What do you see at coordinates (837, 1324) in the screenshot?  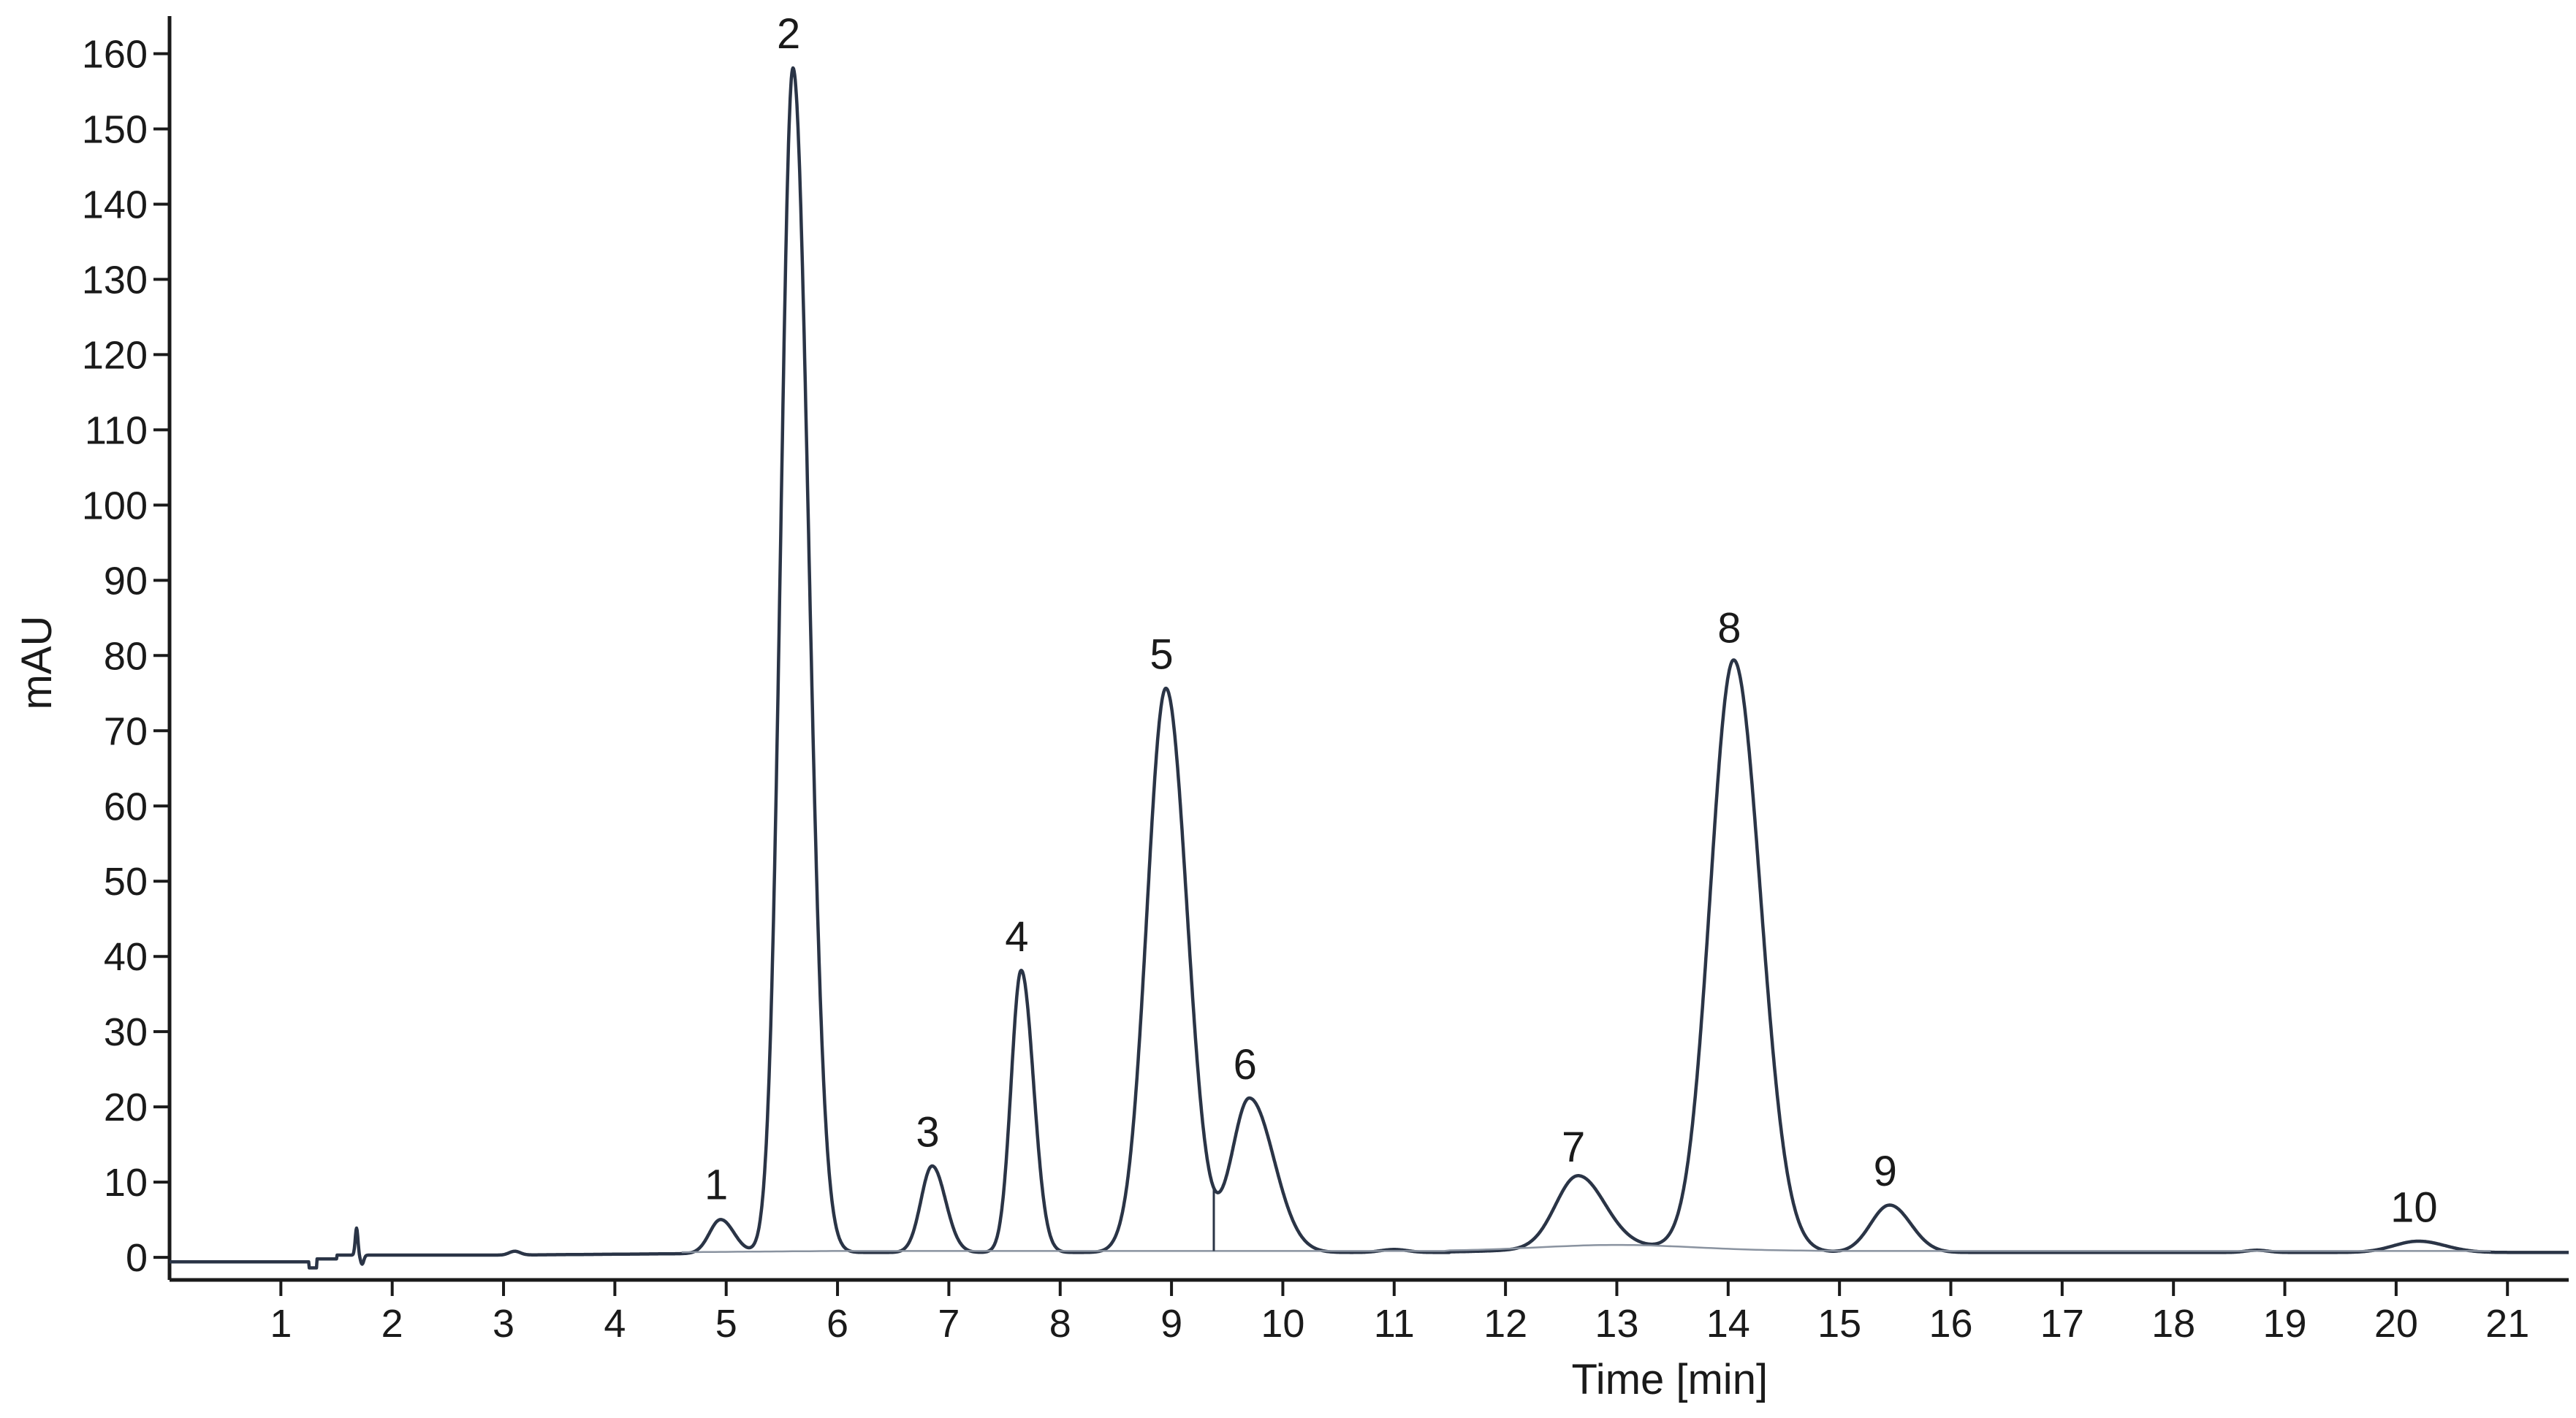 I see `x-tick-label: 6` at bounding box center [837, 1324].